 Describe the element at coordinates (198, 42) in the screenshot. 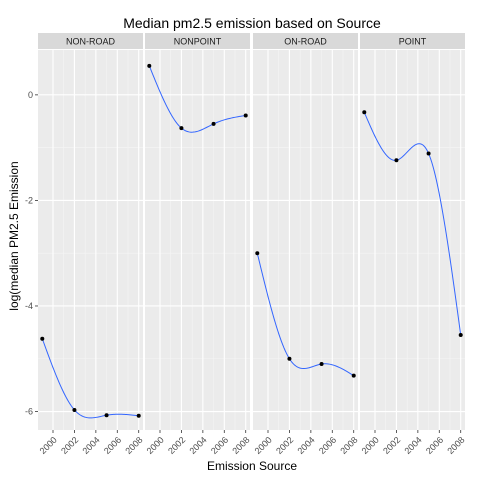

I see `facet-strip-label: NONPOINT` at that location.